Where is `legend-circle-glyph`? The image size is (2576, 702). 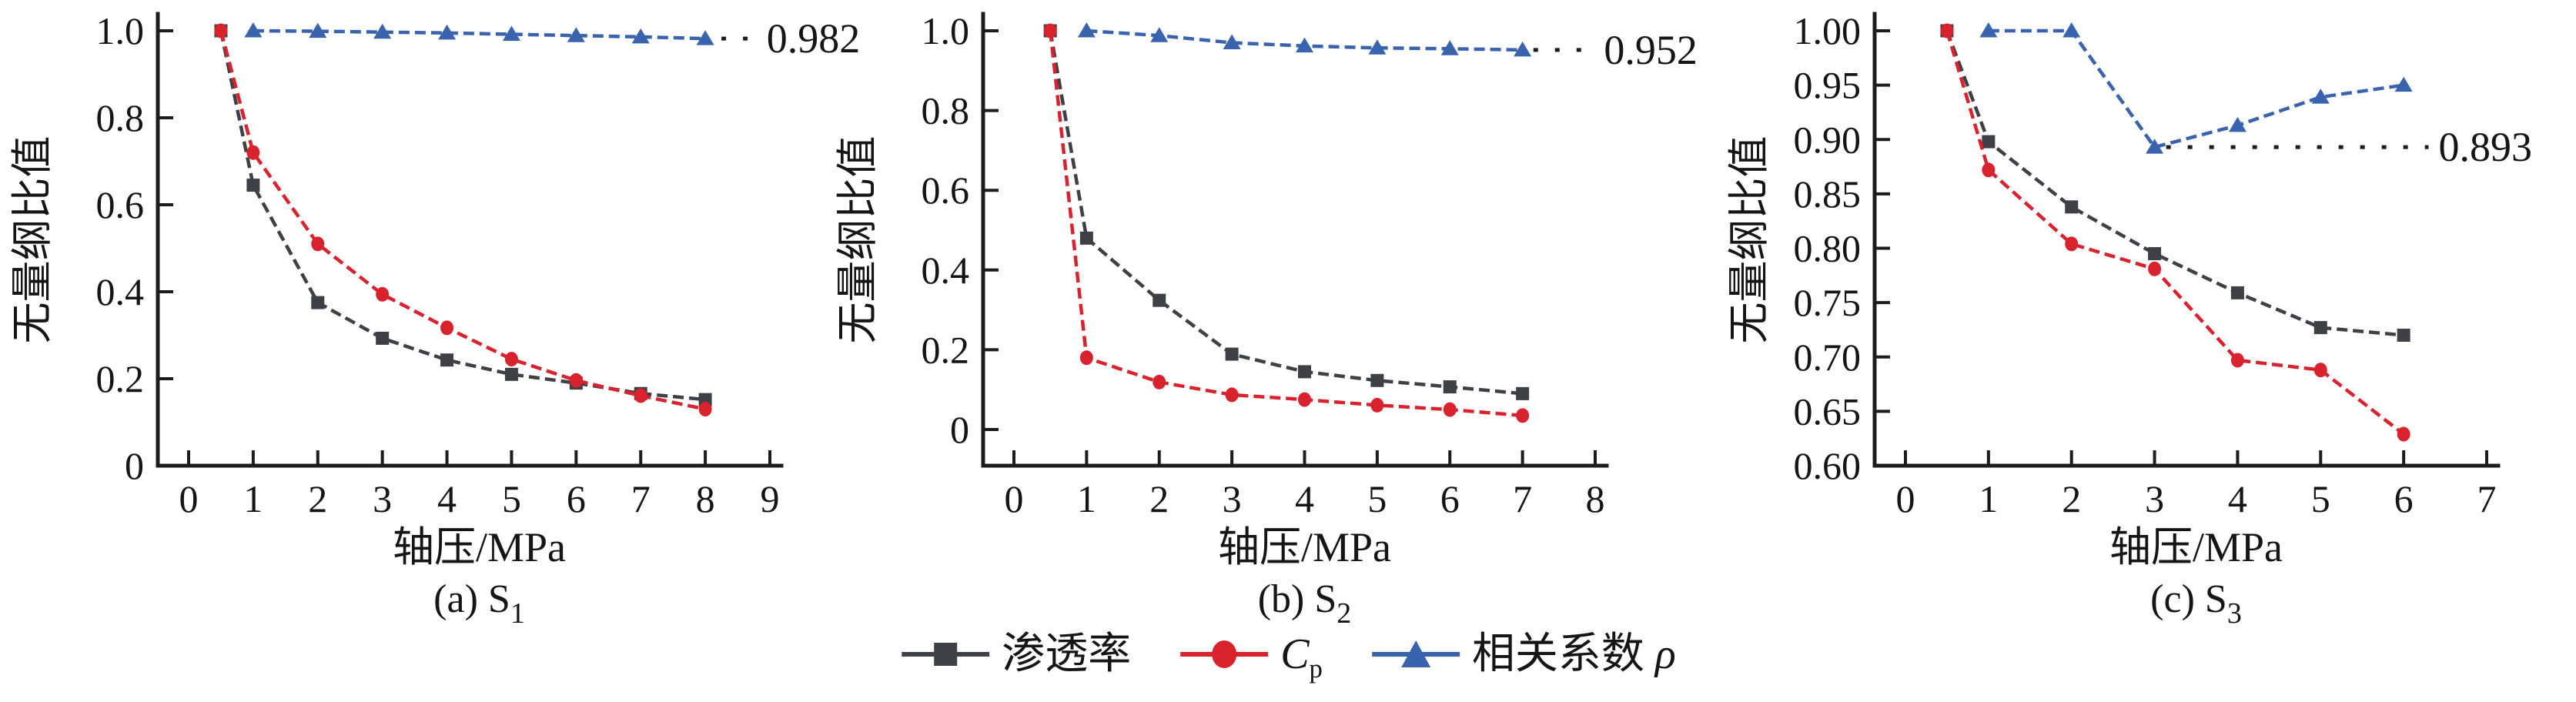
legend-circle-glyph is located at coordinates (1224, 654).